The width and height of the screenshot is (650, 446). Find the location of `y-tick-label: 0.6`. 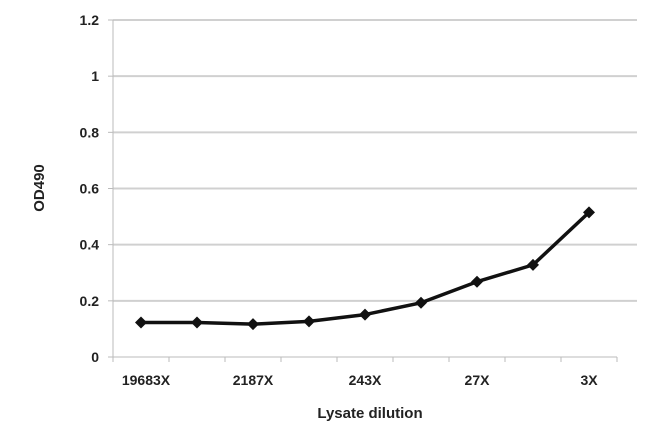

y-tick-label: 0.6 is located at coordinates (90, 189).